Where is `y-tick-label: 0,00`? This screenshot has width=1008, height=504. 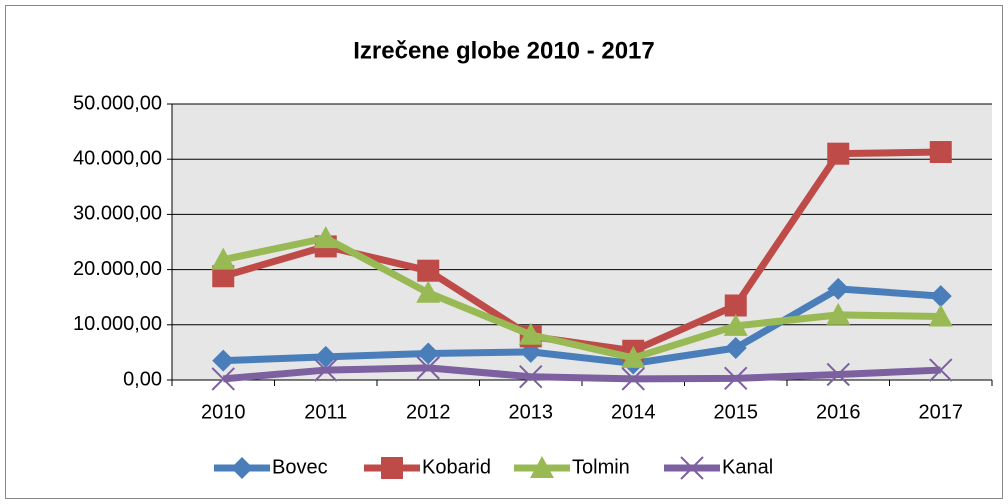
y-tick-label: 0,00 is located at coordinates (142, 379).